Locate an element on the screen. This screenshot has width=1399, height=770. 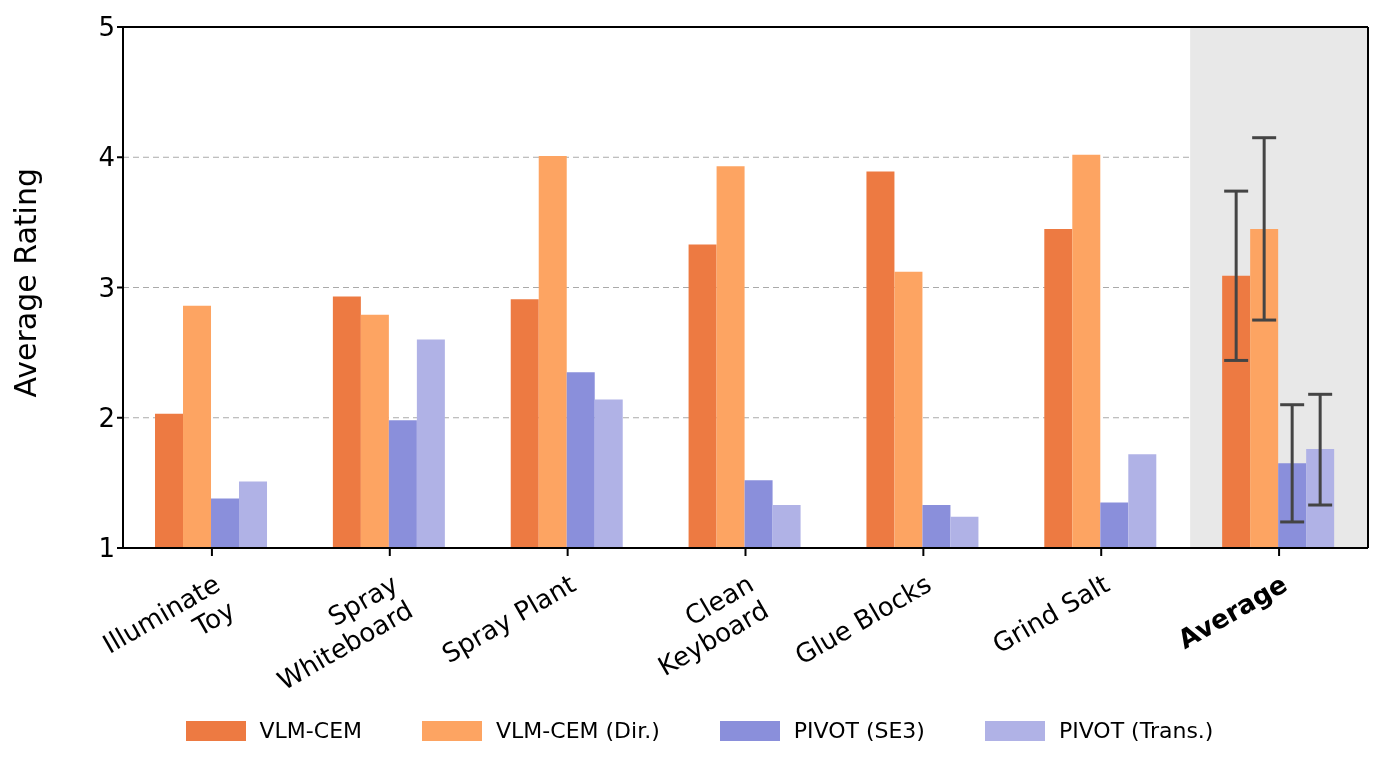
y-tick-label: 3 is located at coordinates (106, 287).